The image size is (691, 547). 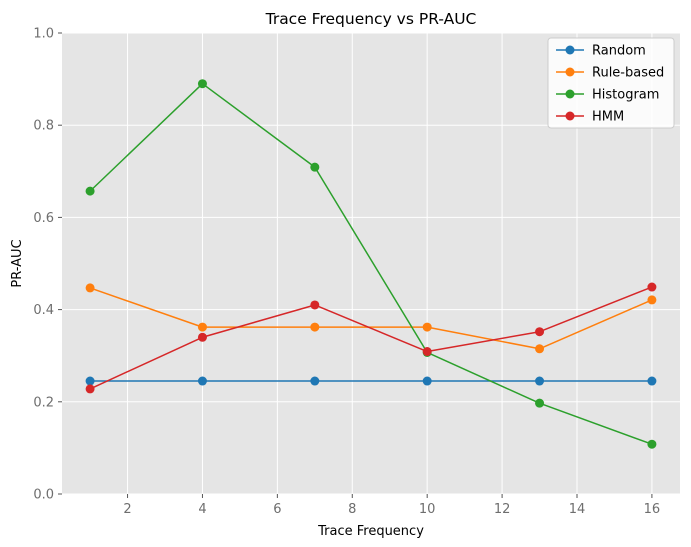 What do you see at coordinates (202, 509) in the screenshot?
I see `x-tick-label: 4` at bounding box center [202, 509].